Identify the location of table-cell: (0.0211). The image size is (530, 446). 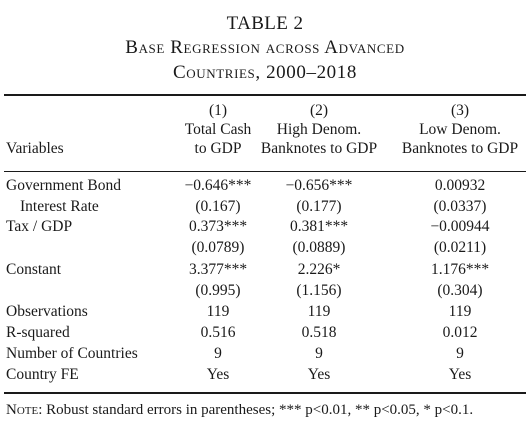
(460, 247).